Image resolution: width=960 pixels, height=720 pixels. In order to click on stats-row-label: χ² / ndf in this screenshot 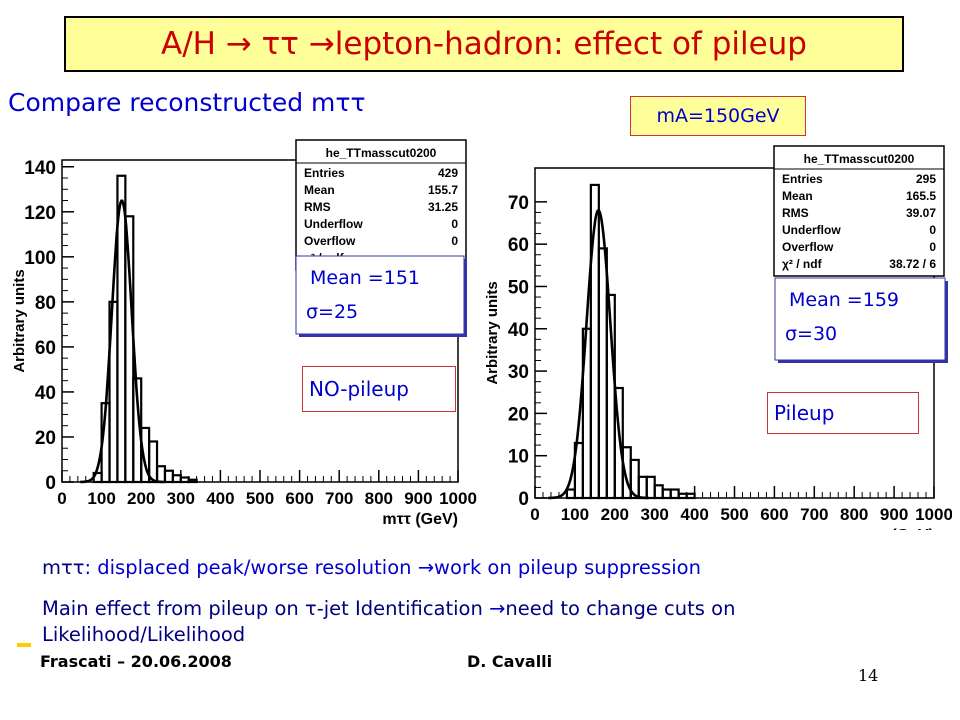, I will do `click(802, 264)`.